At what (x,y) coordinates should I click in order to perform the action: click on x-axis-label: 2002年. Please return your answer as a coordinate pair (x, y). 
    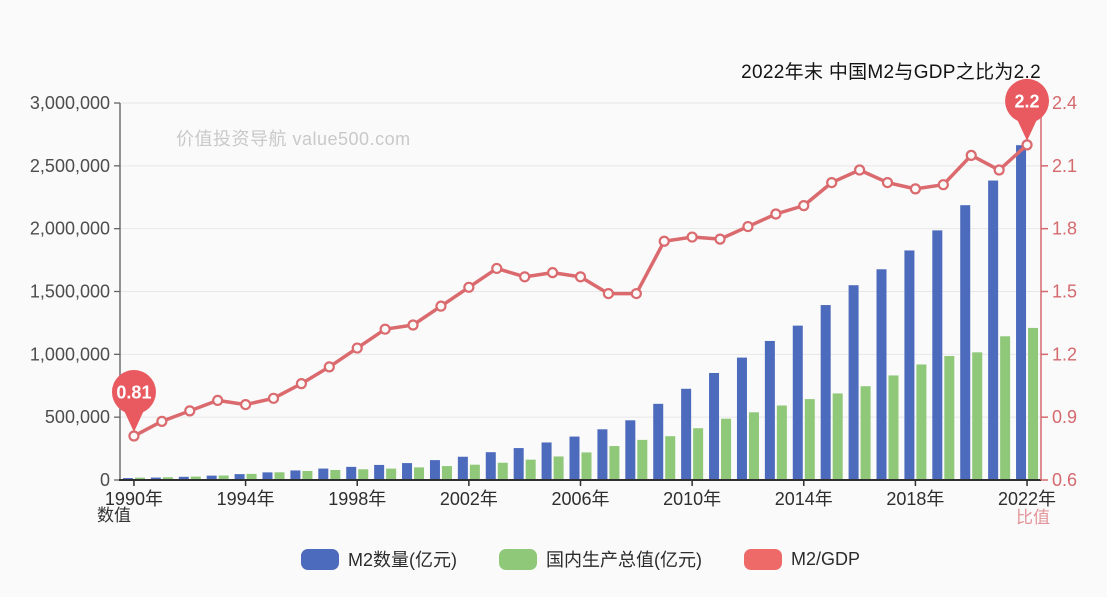
    Looking at the image, I should click on (469, 499).